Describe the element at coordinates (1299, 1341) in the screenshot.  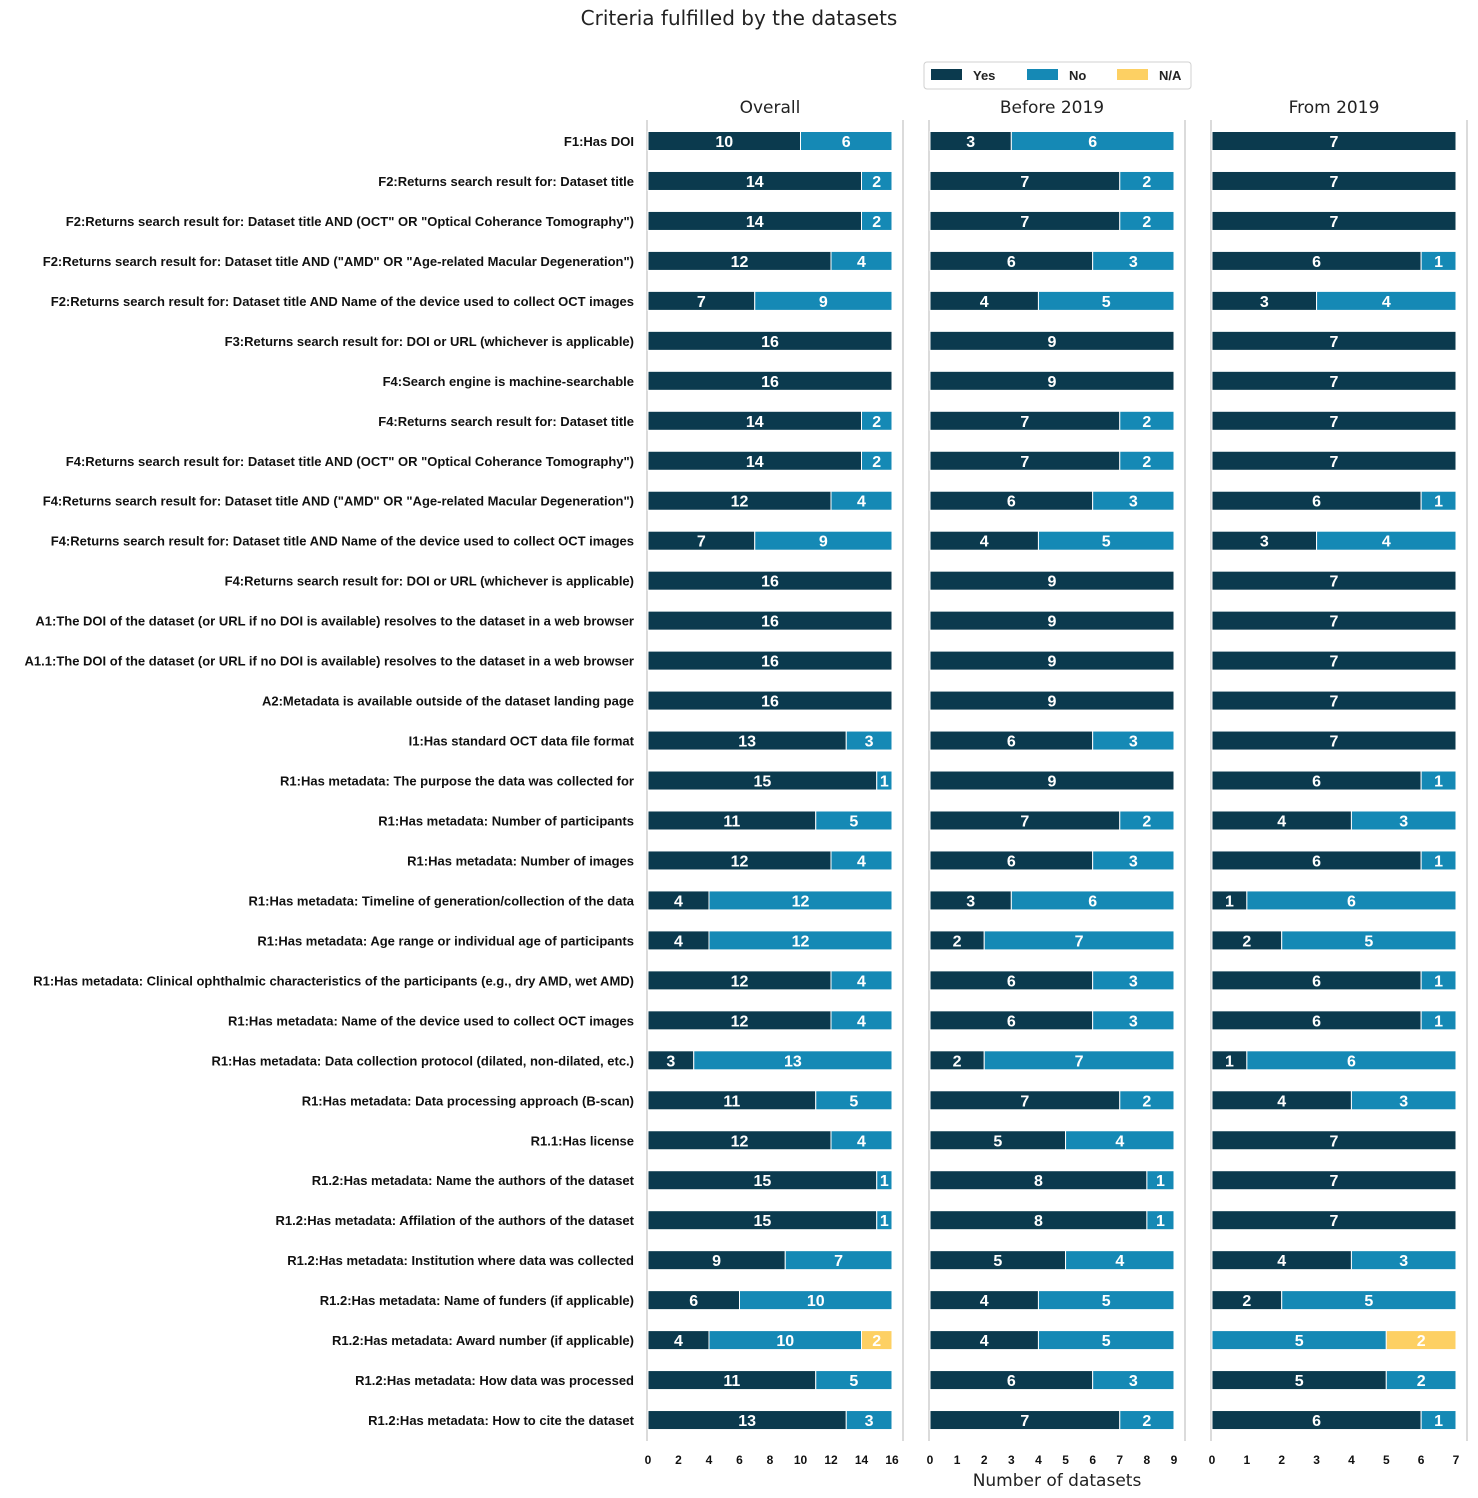
I see `bar-value-label: 5` at that location.